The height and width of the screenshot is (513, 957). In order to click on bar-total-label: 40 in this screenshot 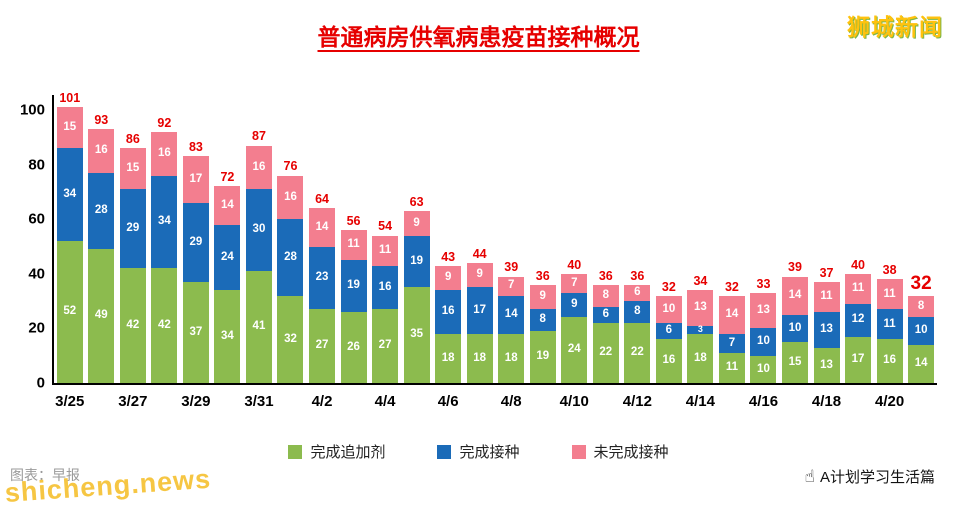, I will do `click(858, 264)`.